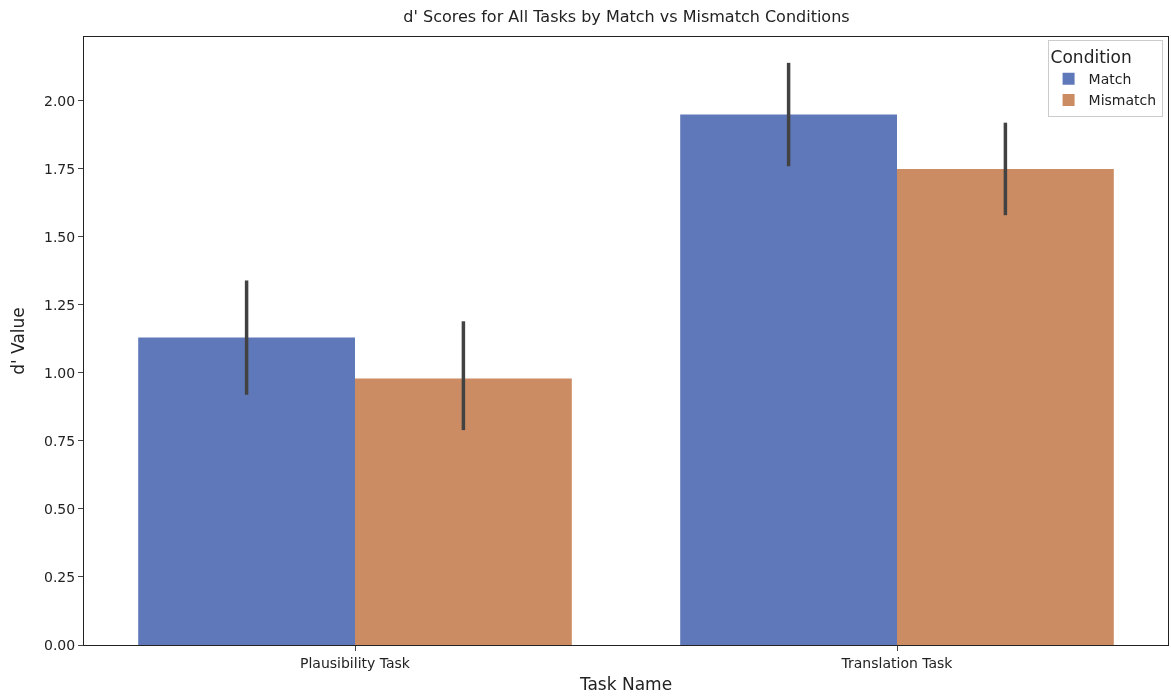 This screenshot has width=1171, height=698. What do you see at coordinates (1110, 79) in the screenshot?
I see `legend-label: Match` at bounding box center [1110, 79].